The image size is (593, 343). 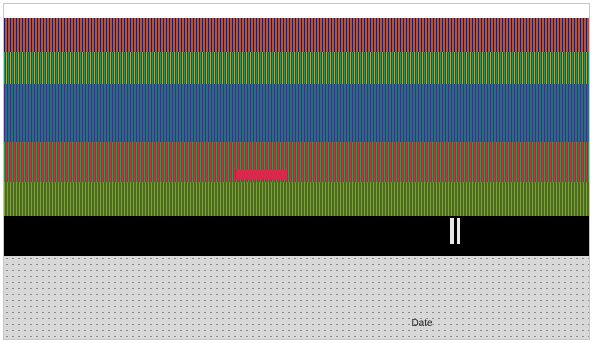 I want to click on x-axis-label: Date, so click(x=422, y=323).